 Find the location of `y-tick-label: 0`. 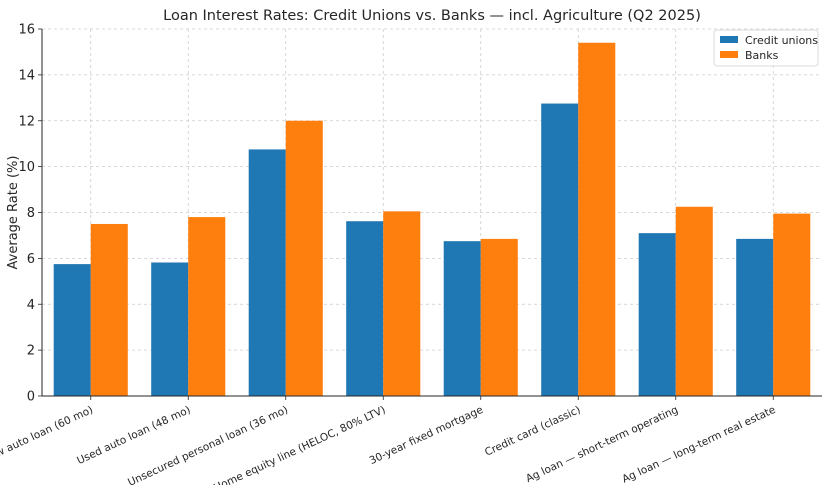

y-tick-label: 0 is located at coordinates (31, 397).